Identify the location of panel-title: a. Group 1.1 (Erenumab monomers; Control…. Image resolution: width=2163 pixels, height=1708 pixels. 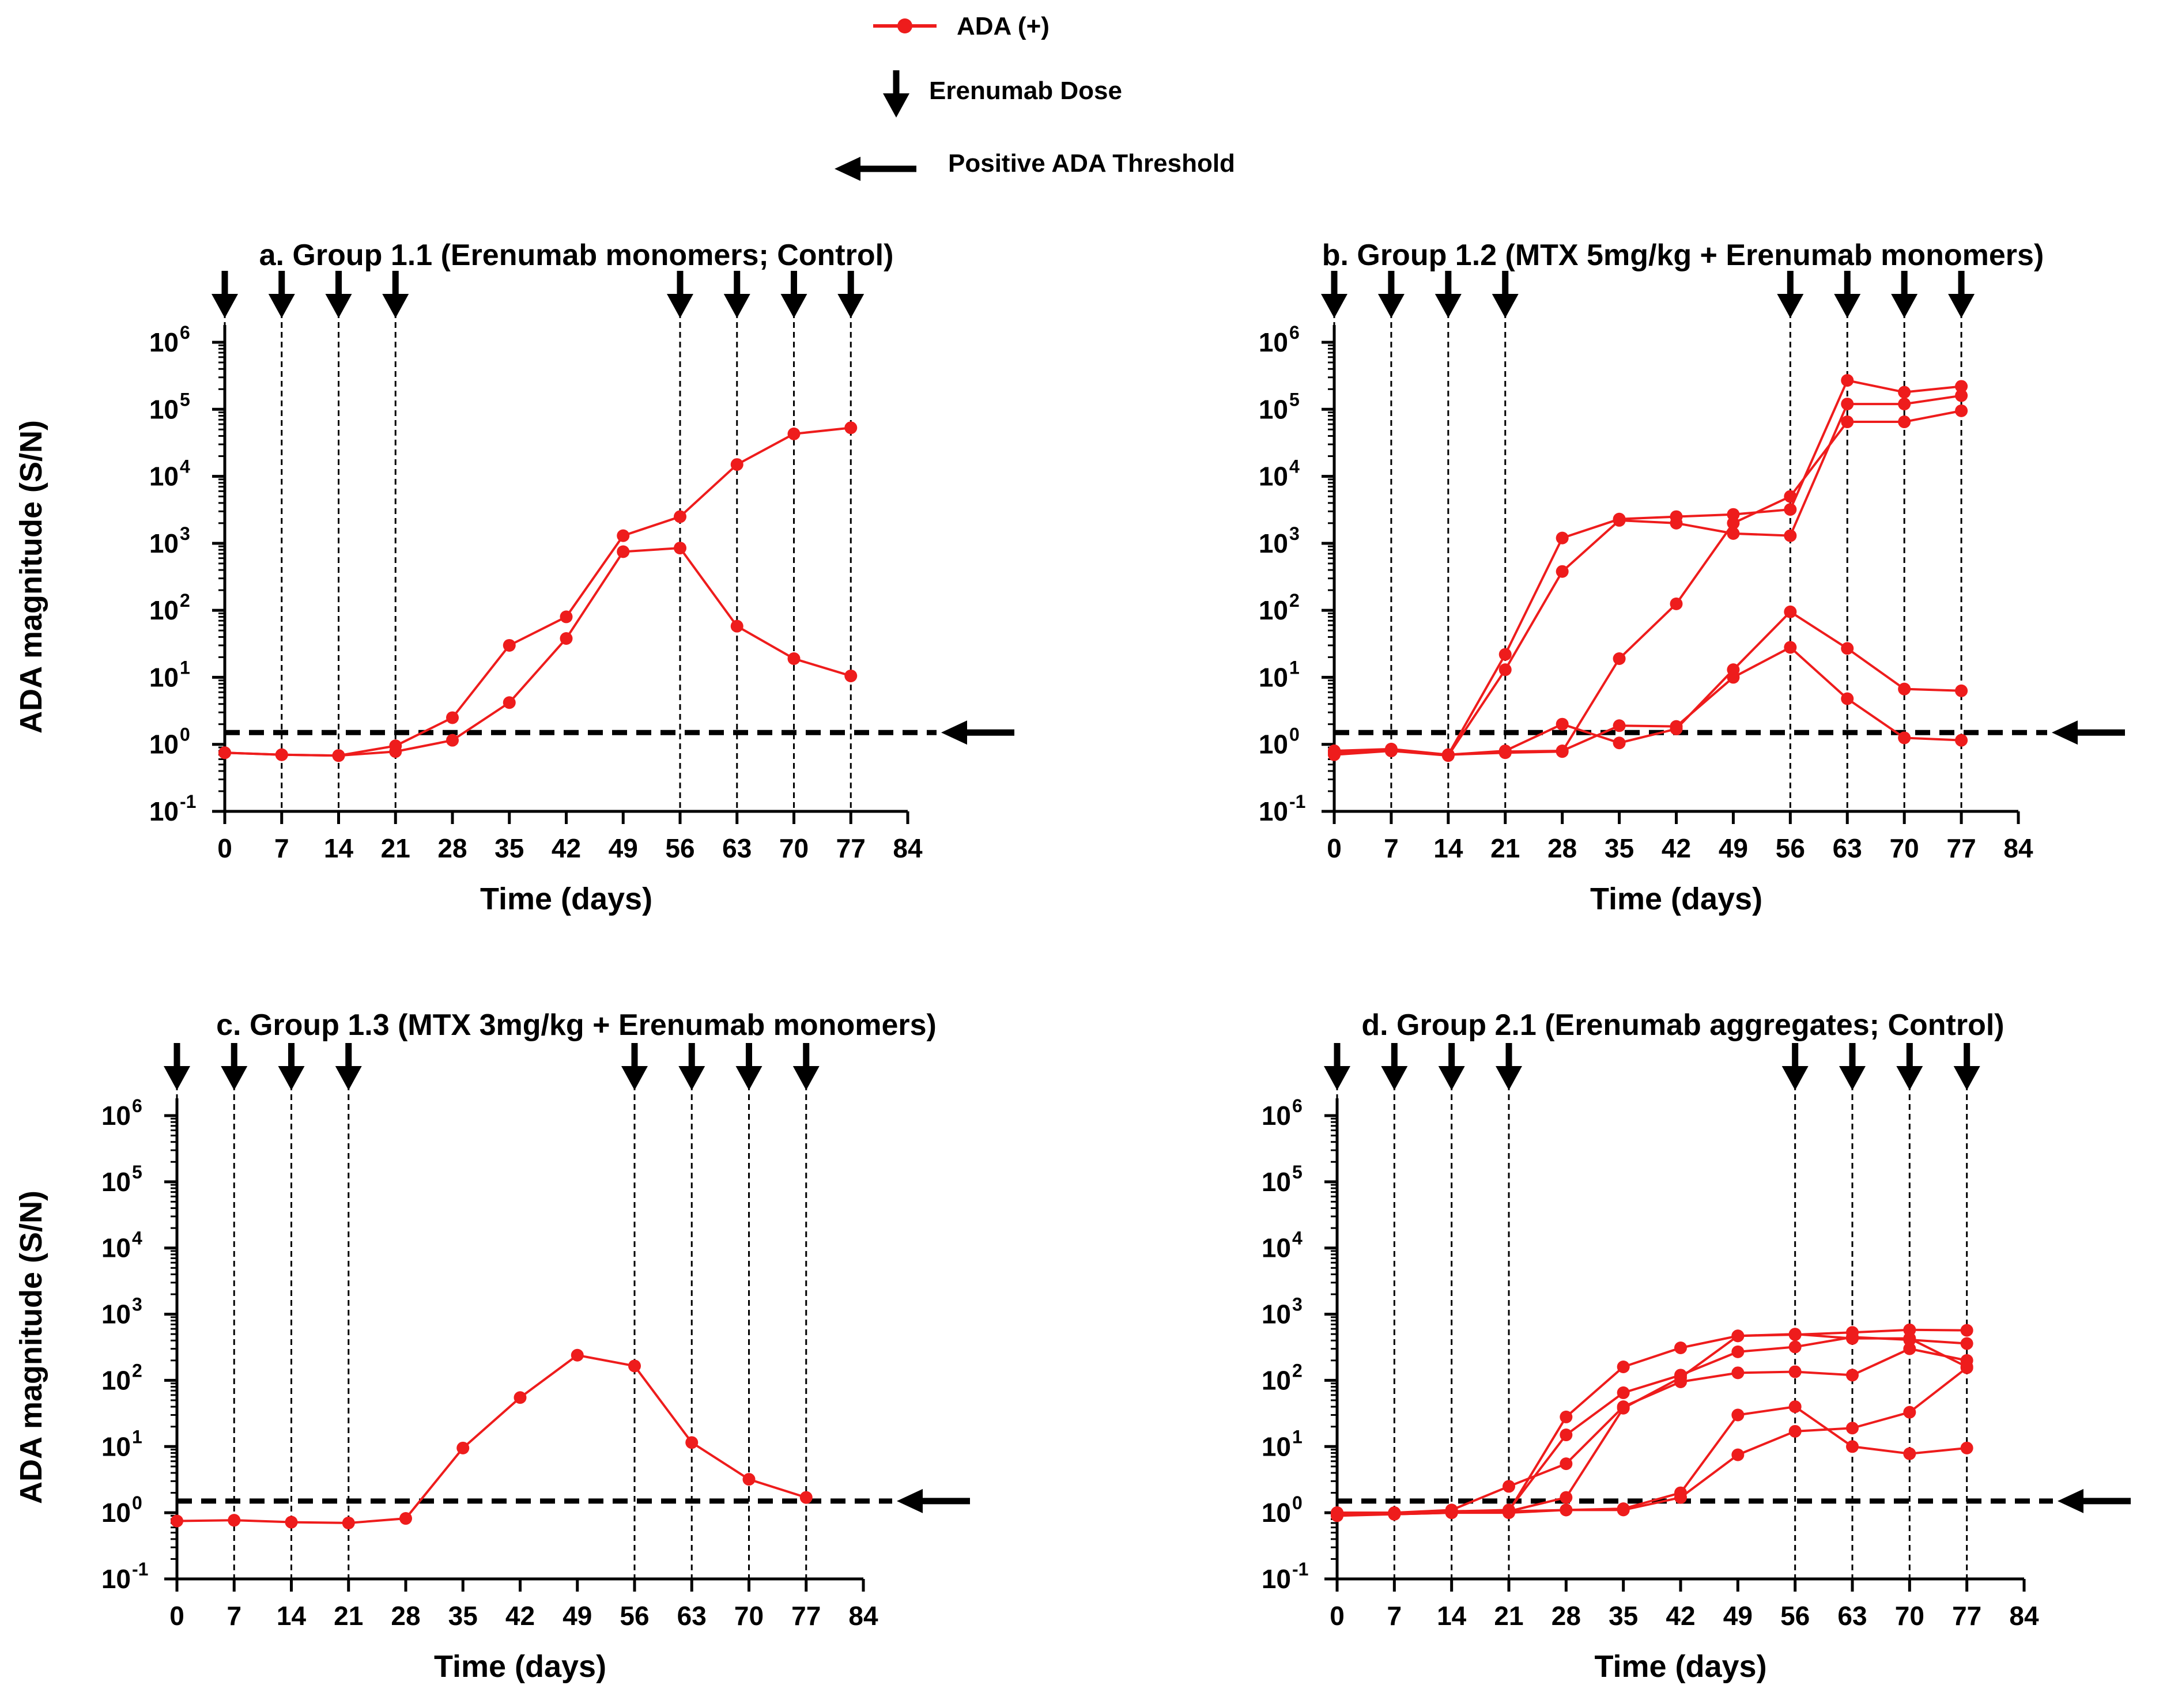
(576, 255).